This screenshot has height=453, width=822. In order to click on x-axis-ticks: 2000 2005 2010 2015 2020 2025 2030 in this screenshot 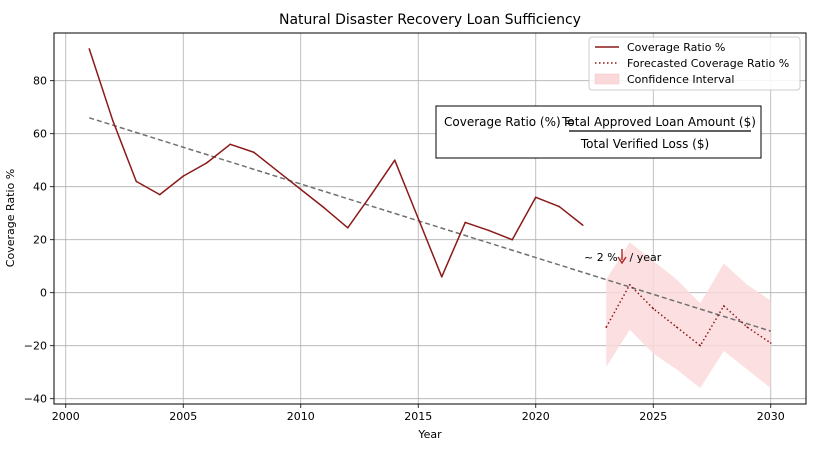, I will do `click(418, 413)`.